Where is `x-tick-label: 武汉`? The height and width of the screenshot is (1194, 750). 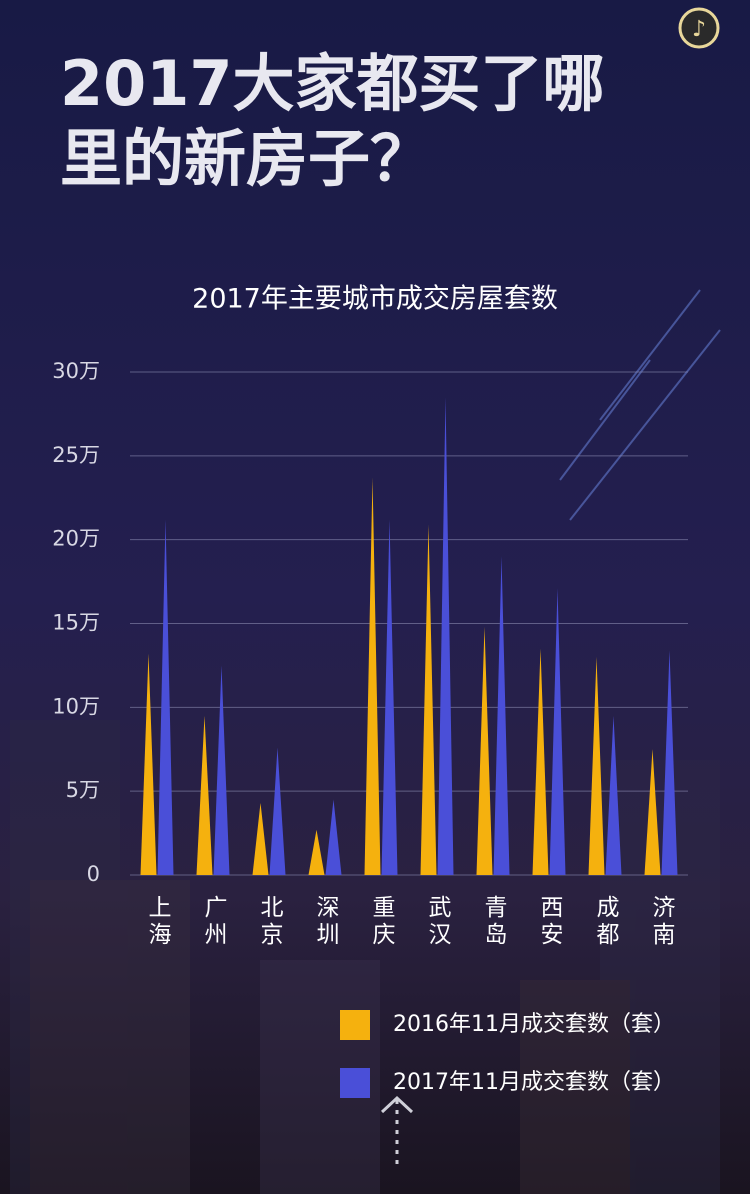 x-tick-label: 武汉 is located at coordinates (438, 922).